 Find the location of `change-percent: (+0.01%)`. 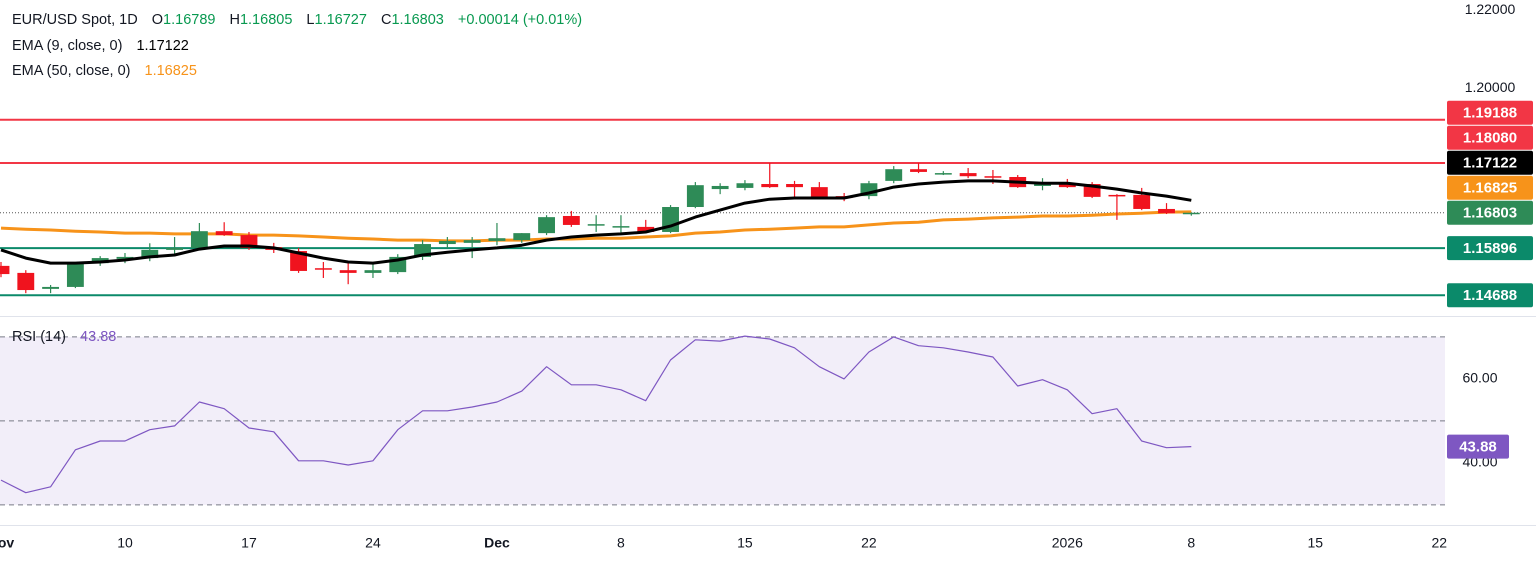

change-percent: (+0.01%) is located at coordinates (552, 20).